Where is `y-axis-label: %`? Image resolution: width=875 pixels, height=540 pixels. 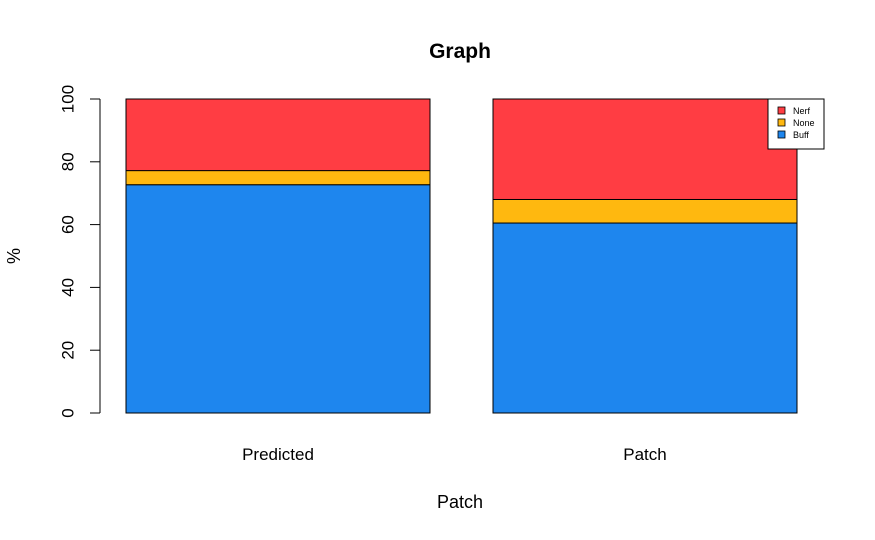
y-axis-label: % is located at coordinates (14, 256).